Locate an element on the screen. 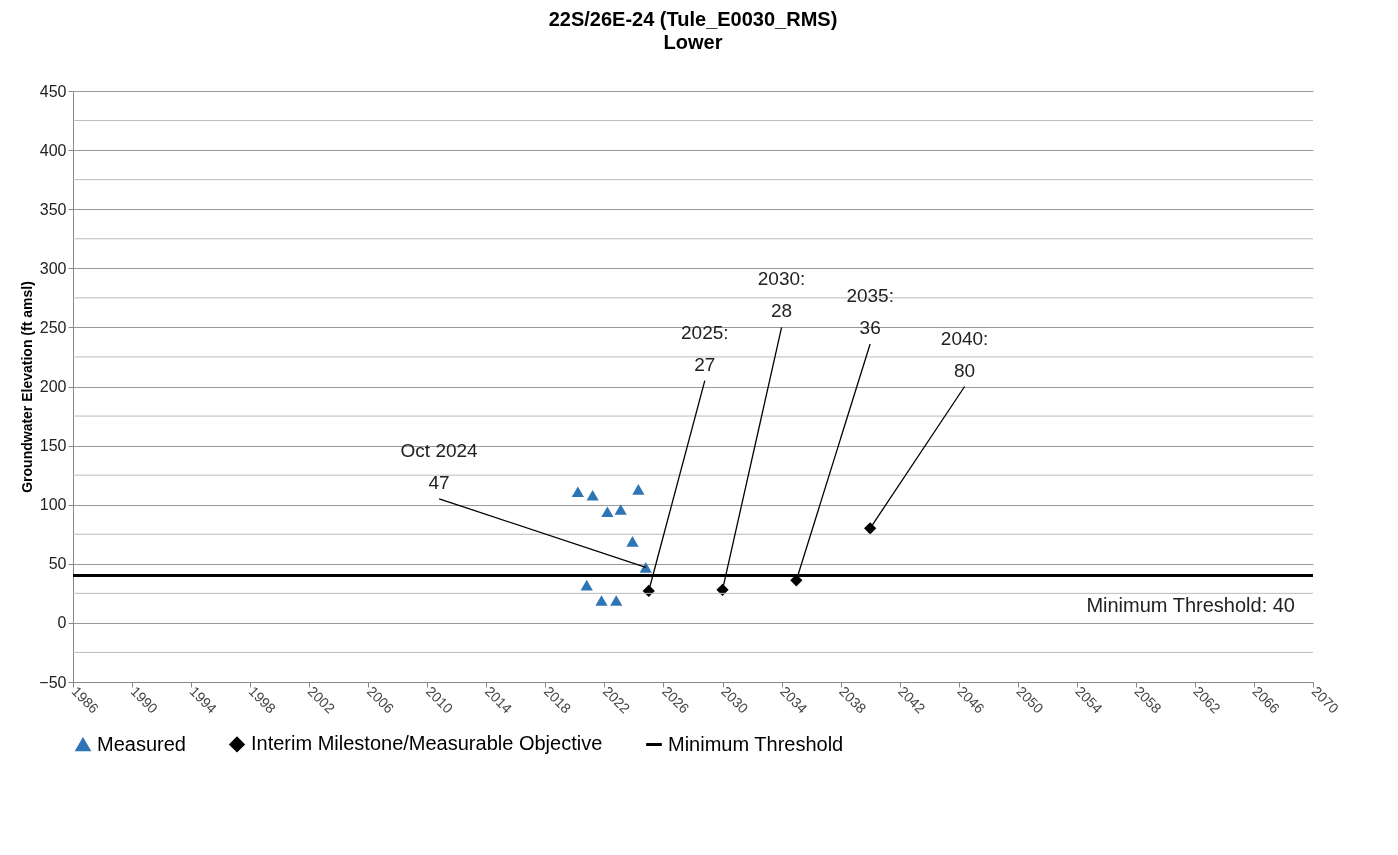 This screenshot has width=1398, height=855. y-axis-title: Groundwater Elevation (ft amsl) is located at coordinates (27, 387).